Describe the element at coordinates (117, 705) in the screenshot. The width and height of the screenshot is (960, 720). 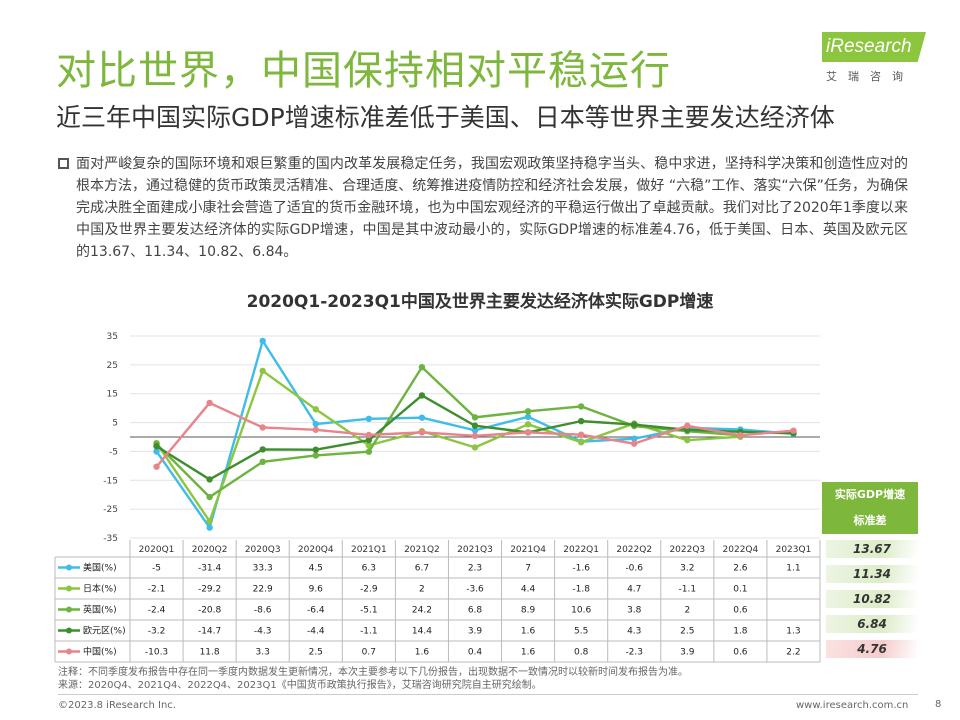
I see `footer-copyright: ©2023.8 iResearch Inc.` at that location.